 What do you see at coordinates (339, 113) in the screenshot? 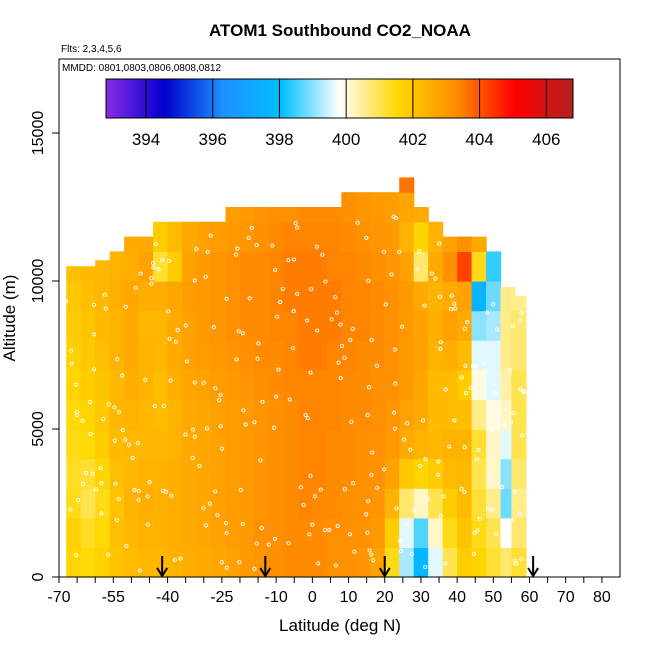
I see `colorbar: 394 396 398 400 402 404 406` at bounding box center [339, 113].